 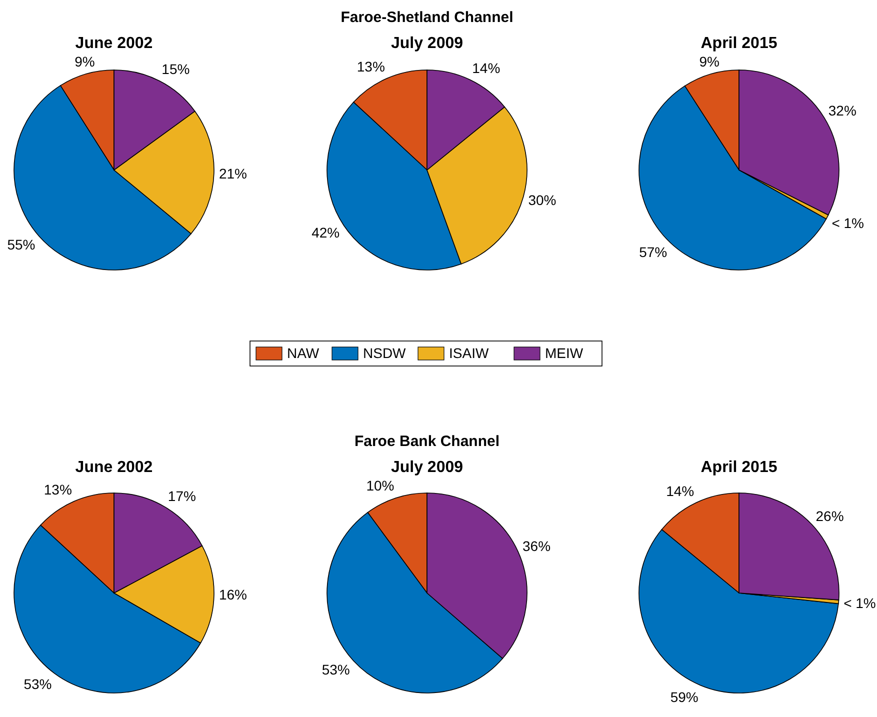 I want to click on text: Faroe-Shetland Channel, so click(x=427, y=17).